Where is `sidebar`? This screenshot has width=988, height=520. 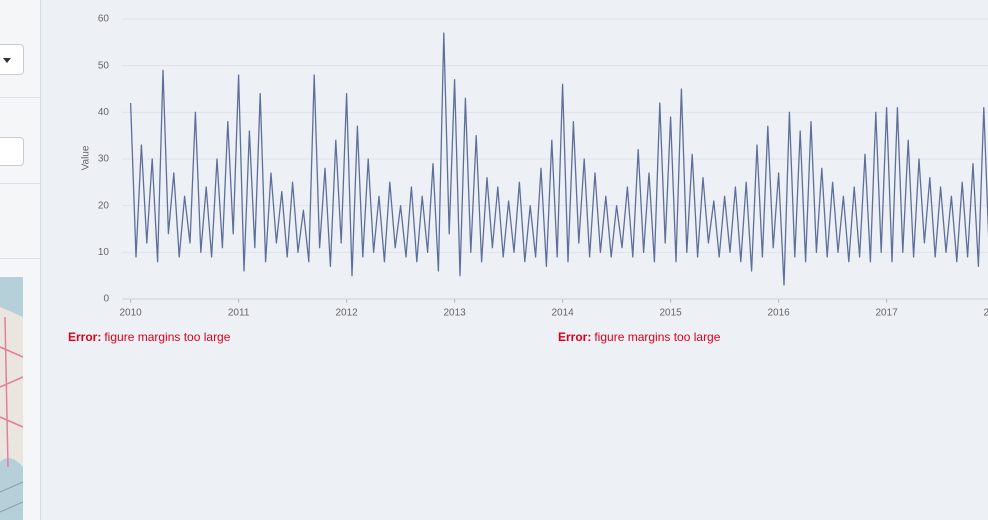 sidebar is located at coordinates (20, 260).